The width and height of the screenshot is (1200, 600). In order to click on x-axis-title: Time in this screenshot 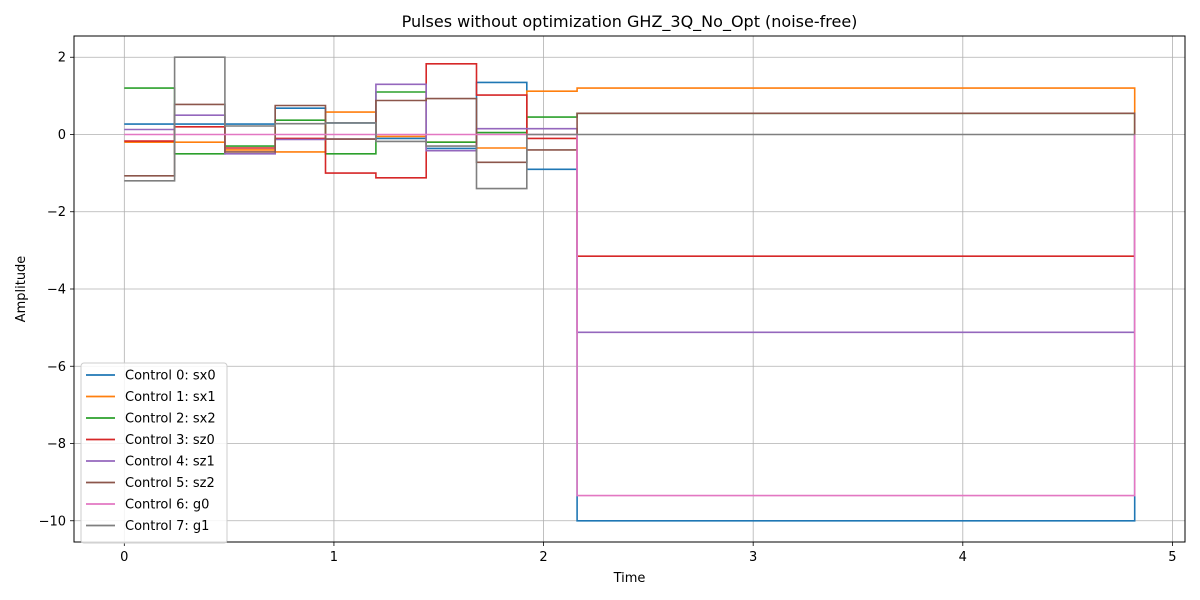, I will do `click(629, 578)`.